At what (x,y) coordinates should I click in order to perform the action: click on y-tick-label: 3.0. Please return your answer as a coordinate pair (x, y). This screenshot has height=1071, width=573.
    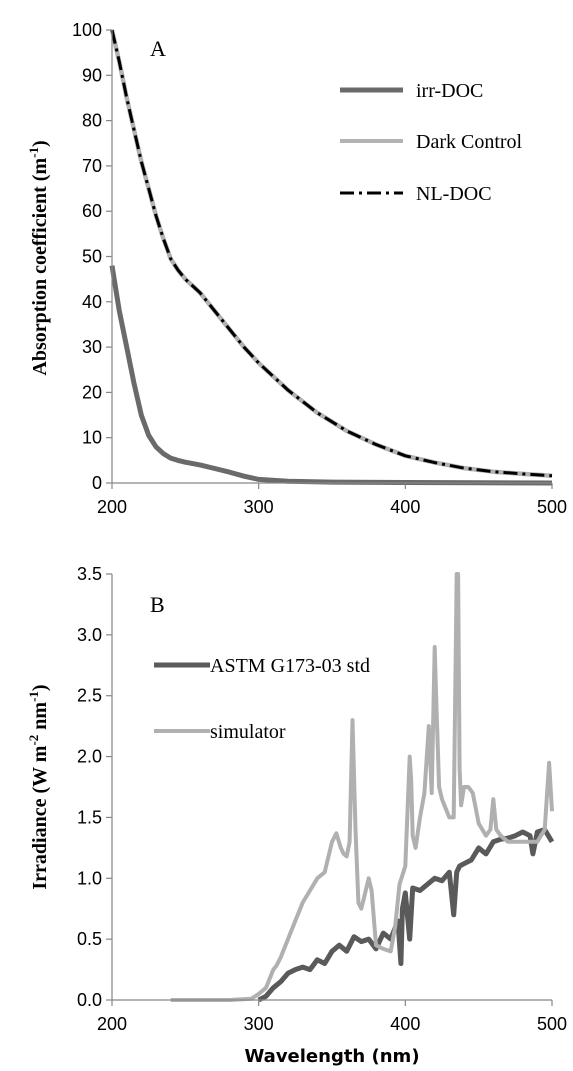
    Looking at the image, I should click on (89, 635).